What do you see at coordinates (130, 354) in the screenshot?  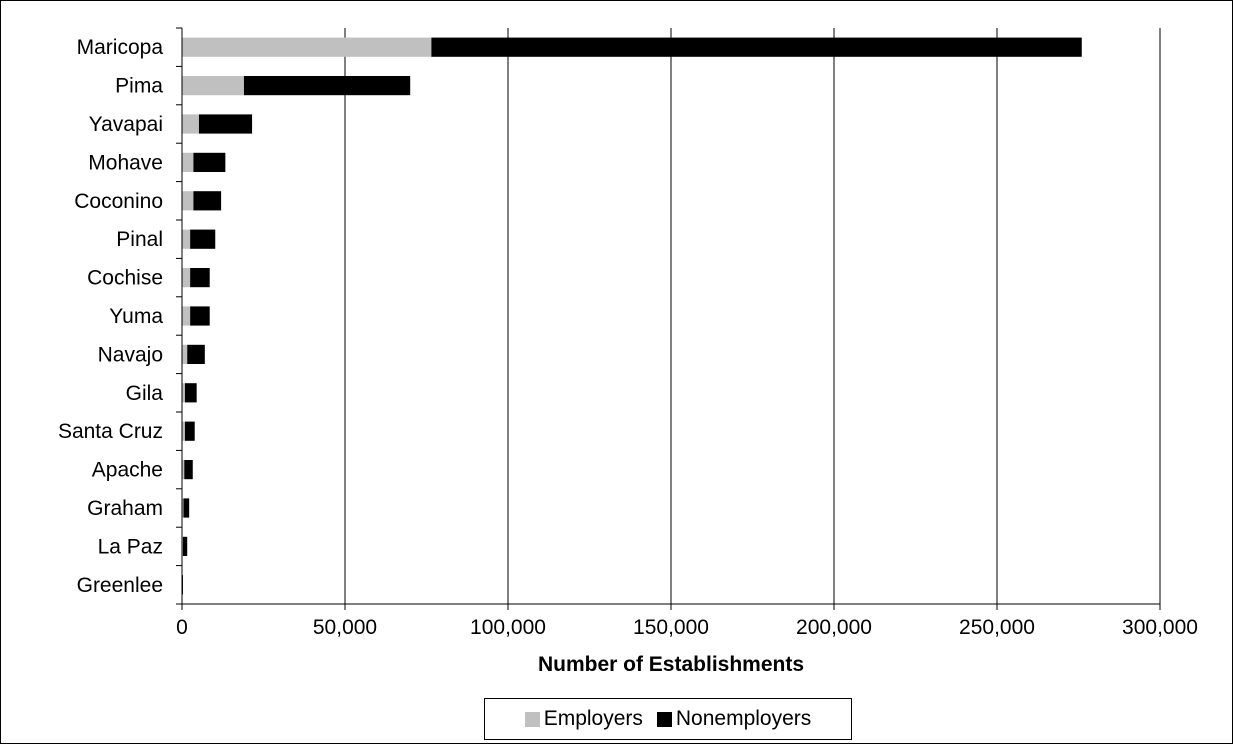 I see `category-label-navajo: Navajo` at bounding box center [130, 354].